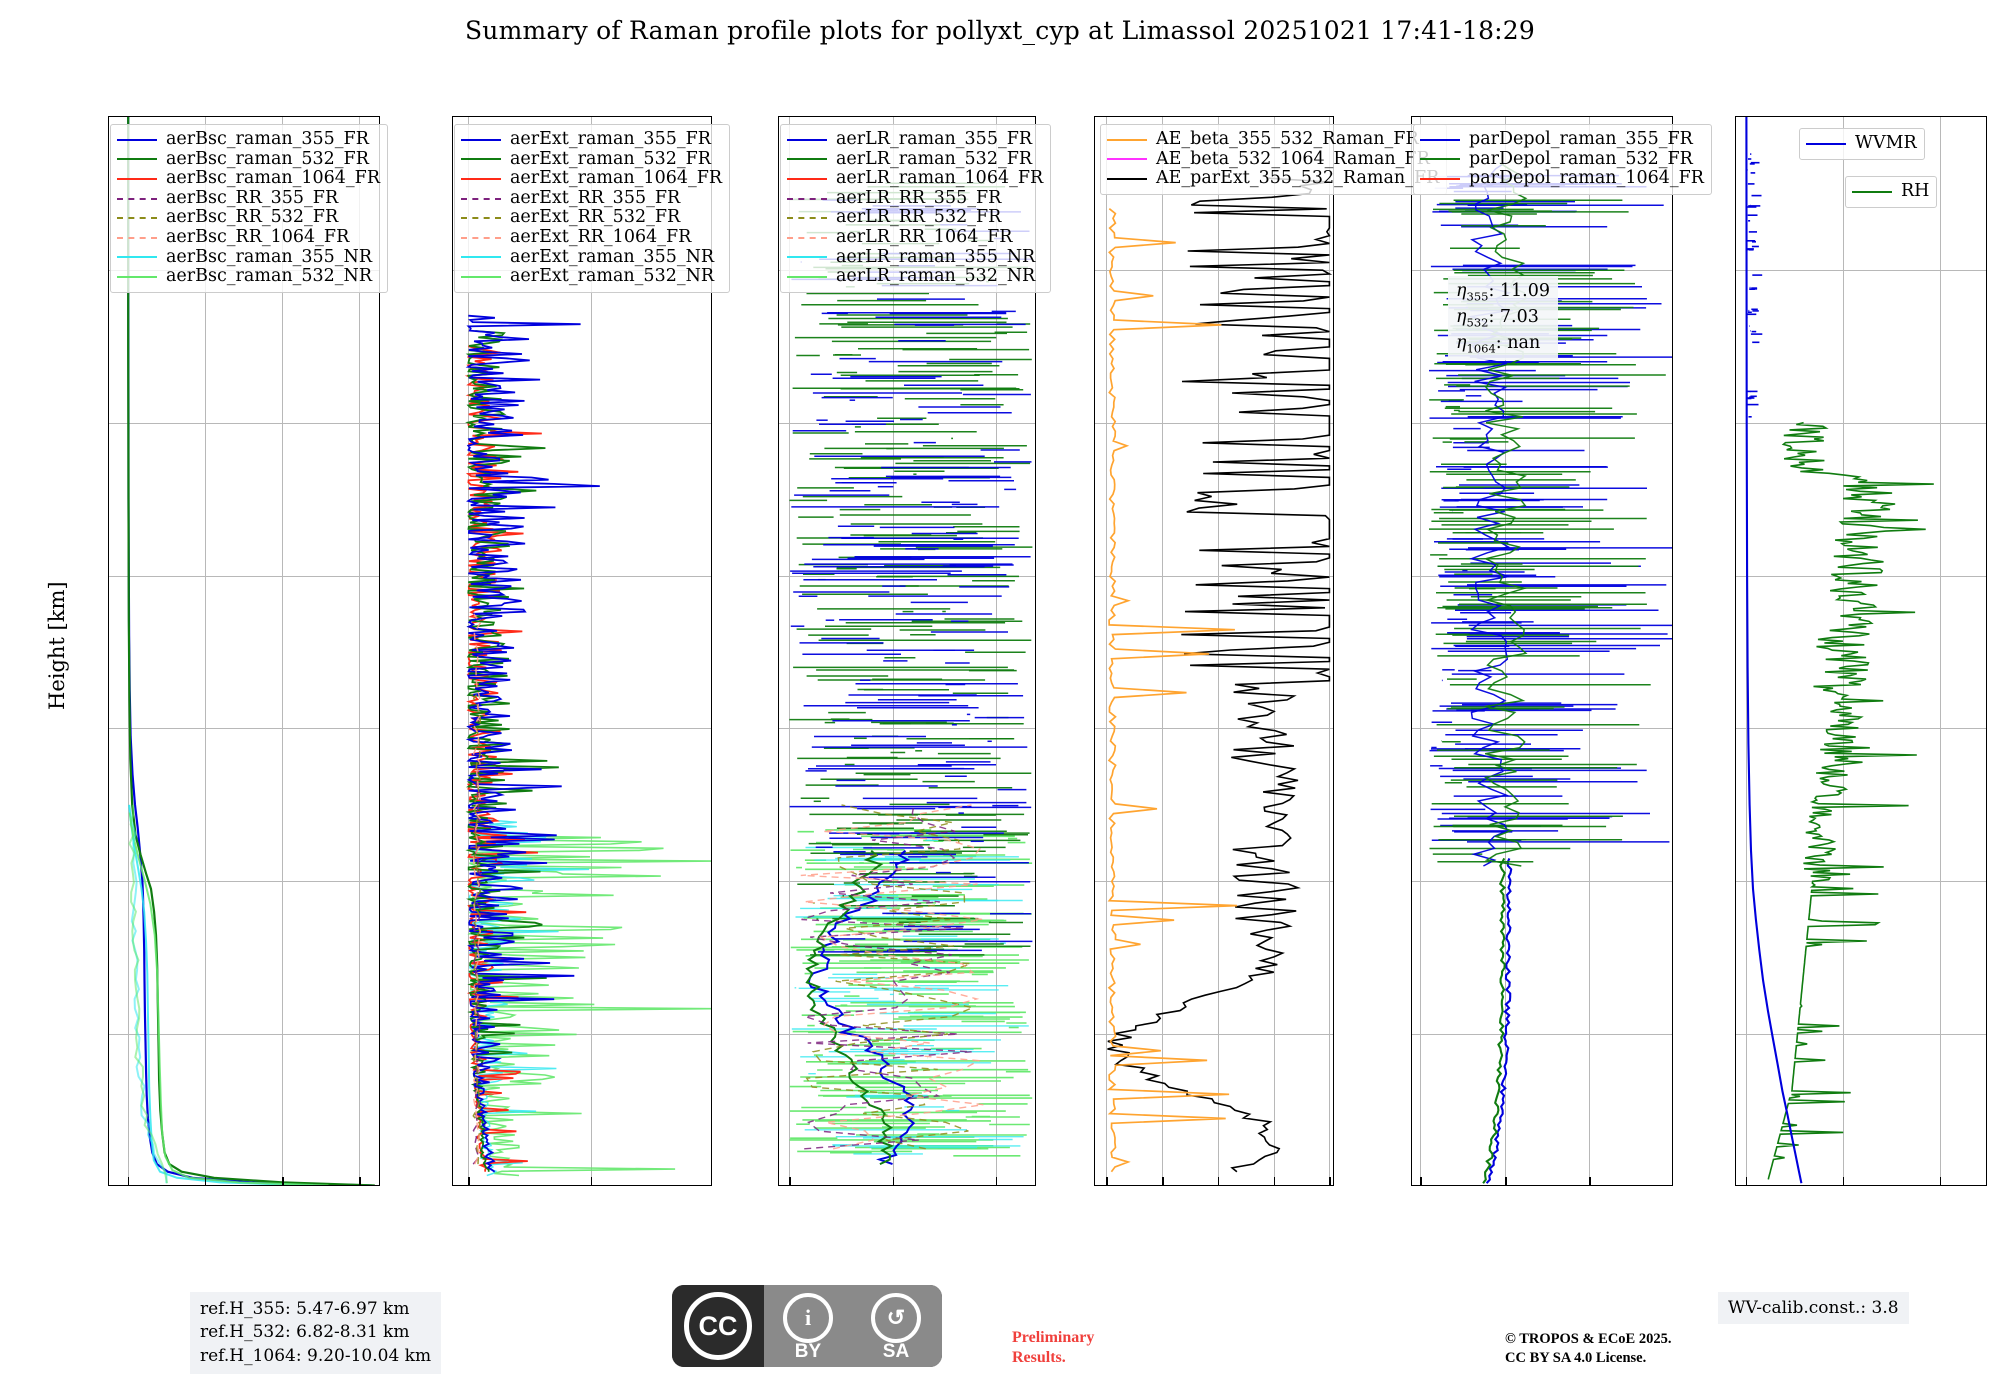 The height and width of the screenshot is (1374, 2000). Describe the element at coordinates (1562, 140) in the screenshot. I see `legend-item: parDepol_raman_355_FR` at that location.